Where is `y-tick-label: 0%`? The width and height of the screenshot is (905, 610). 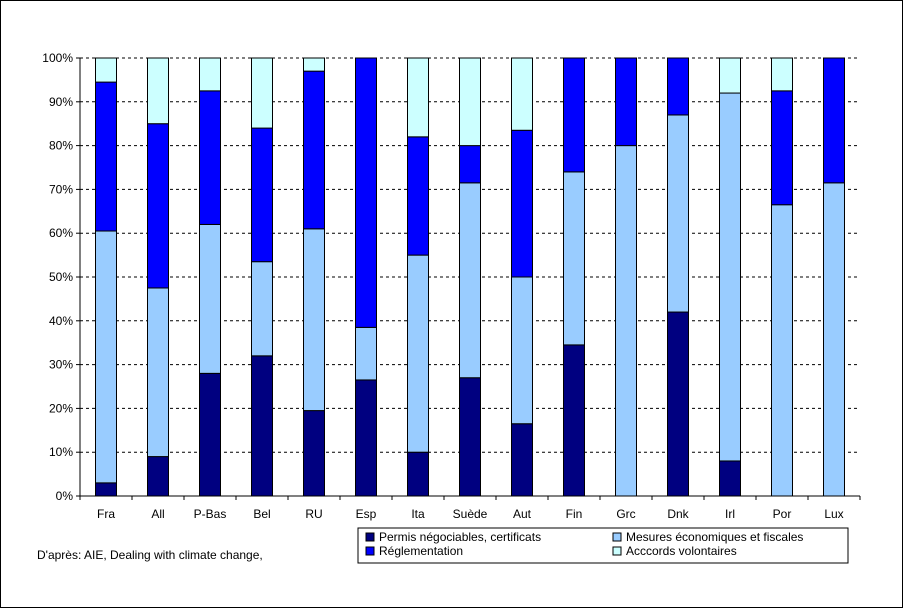
y-tick-label: 0% is located at coordinates (65, 496).